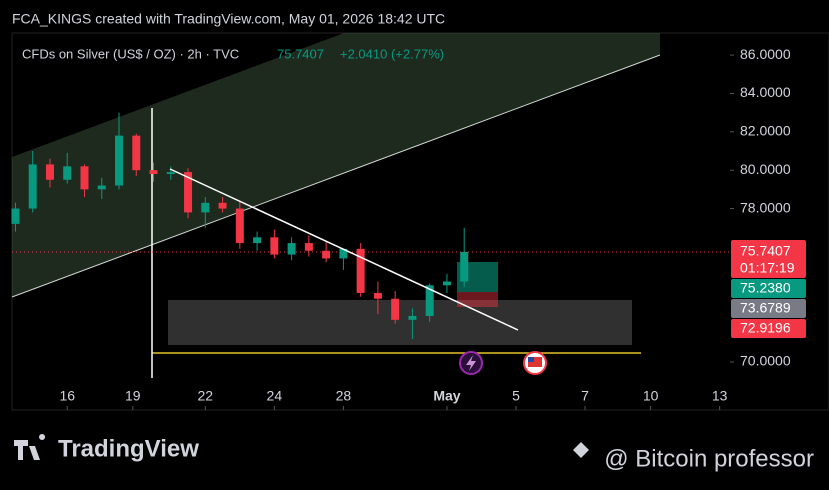 This screenshot has width=829, height=490. I want to click on price-tag-text: 72.9196, so click(765, 328).